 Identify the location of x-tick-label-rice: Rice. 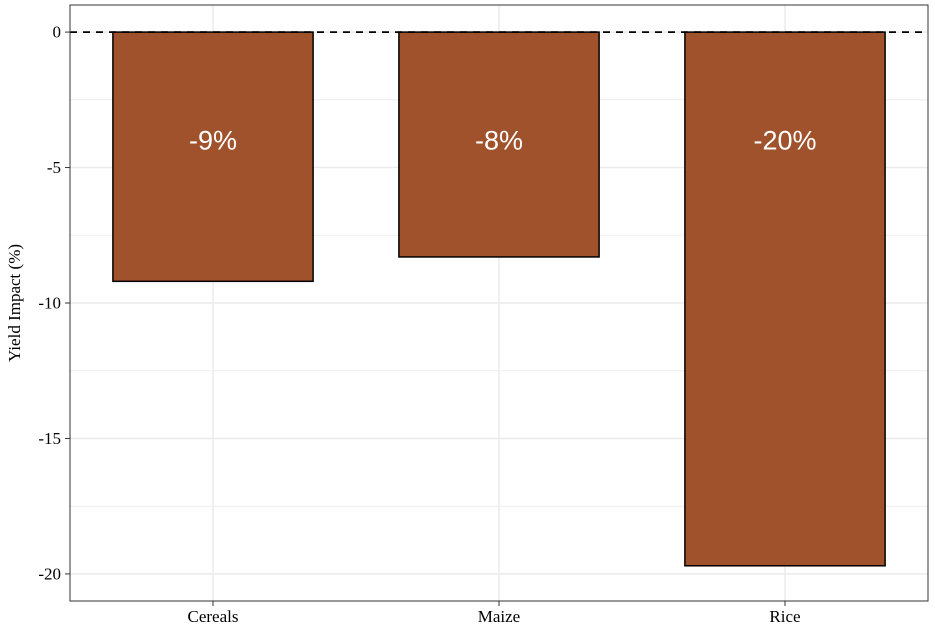
(784, 616).